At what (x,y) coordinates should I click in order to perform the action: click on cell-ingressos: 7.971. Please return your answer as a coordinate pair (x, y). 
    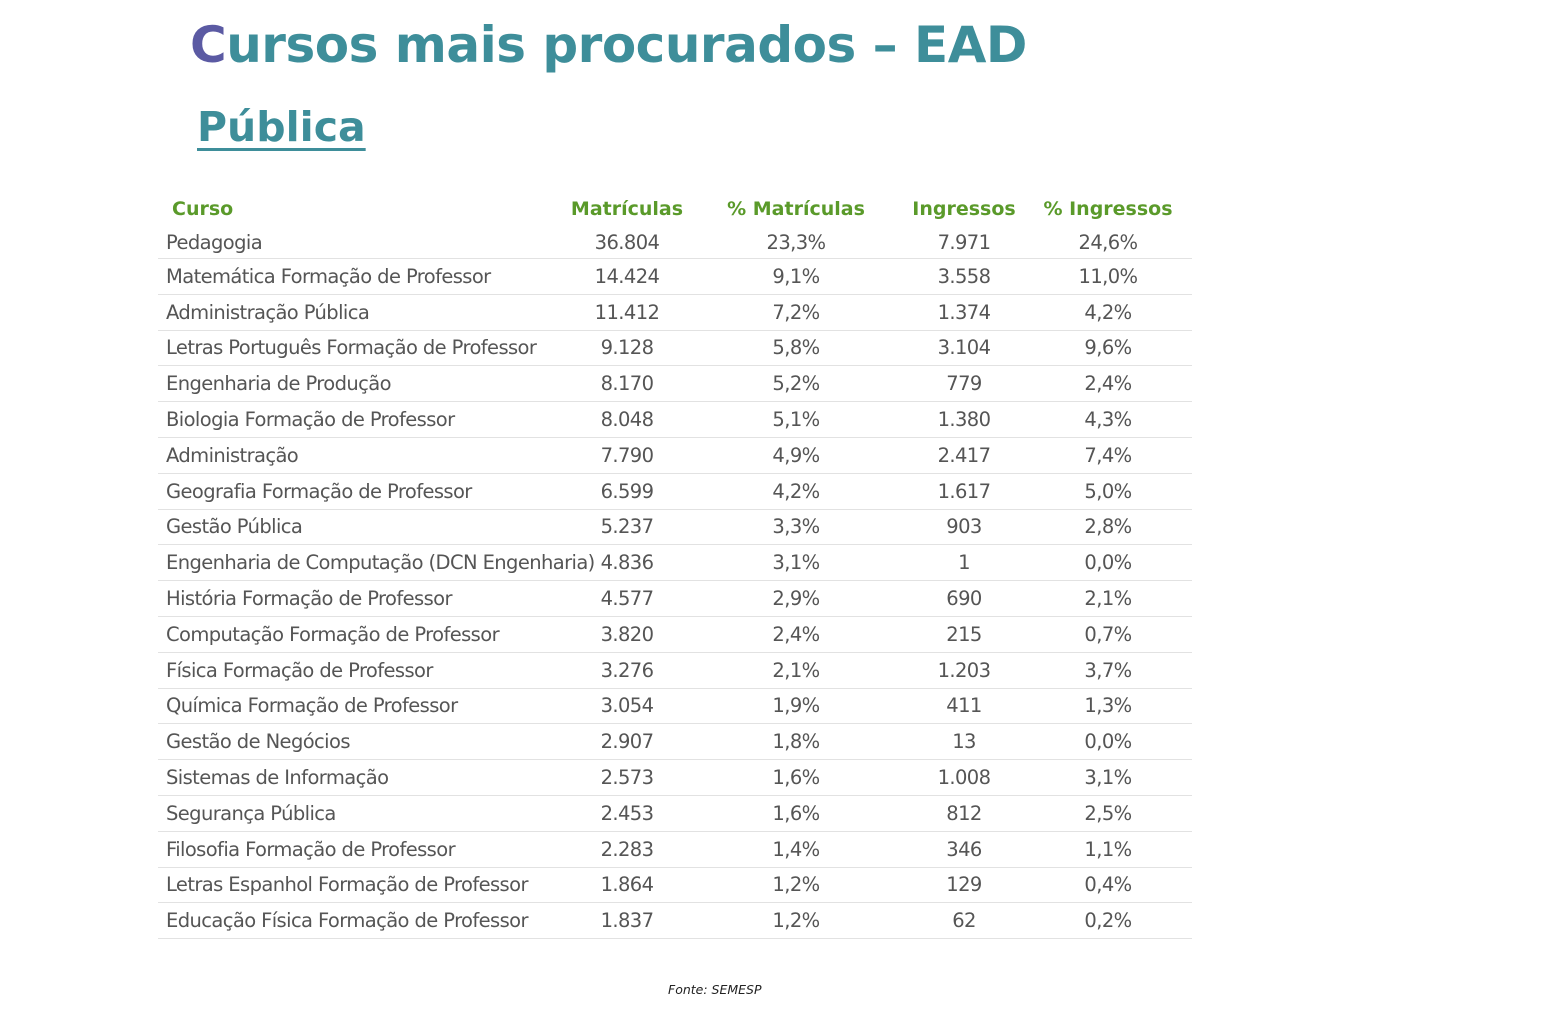
    Looking at the image, I should click on (964, 242).